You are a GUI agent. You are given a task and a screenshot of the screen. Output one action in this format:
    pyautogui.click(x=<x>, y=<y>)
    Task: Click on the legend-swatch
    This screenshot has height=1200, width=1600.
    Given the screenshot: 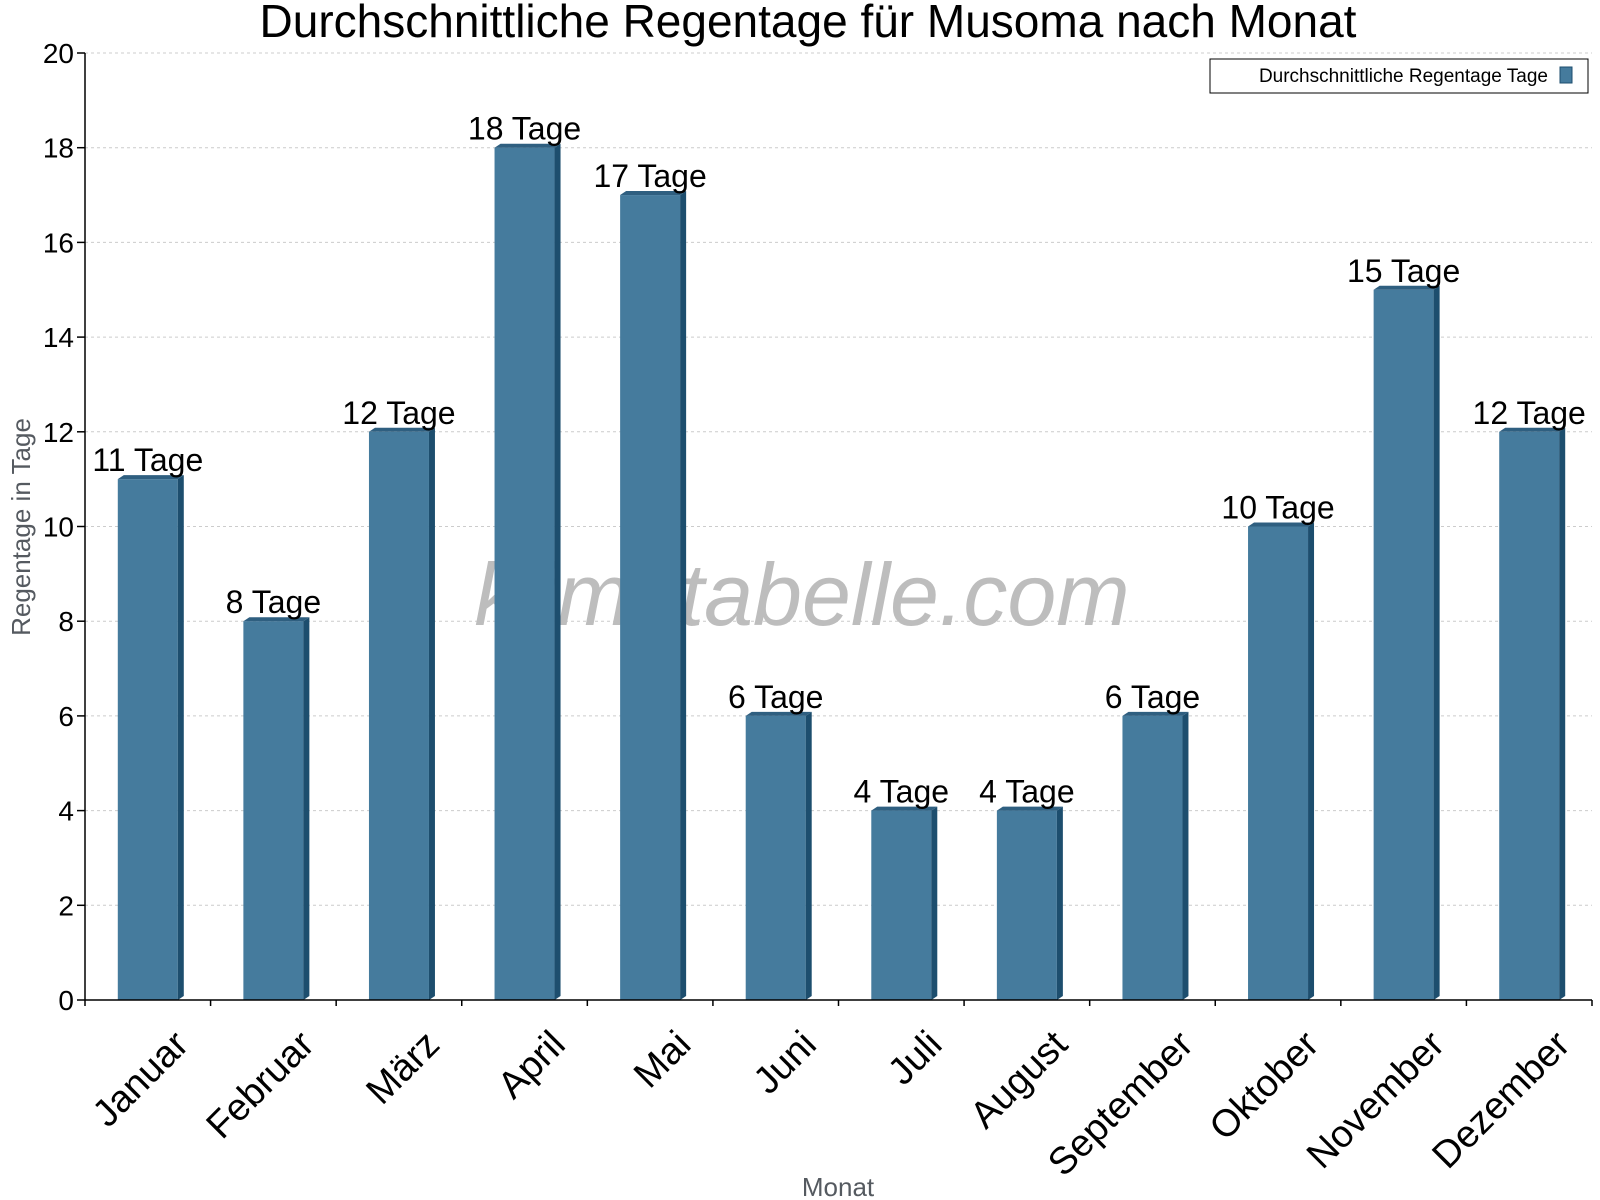 What is the action you would take?
    pyautogui.click(x=1566, y=75)
    